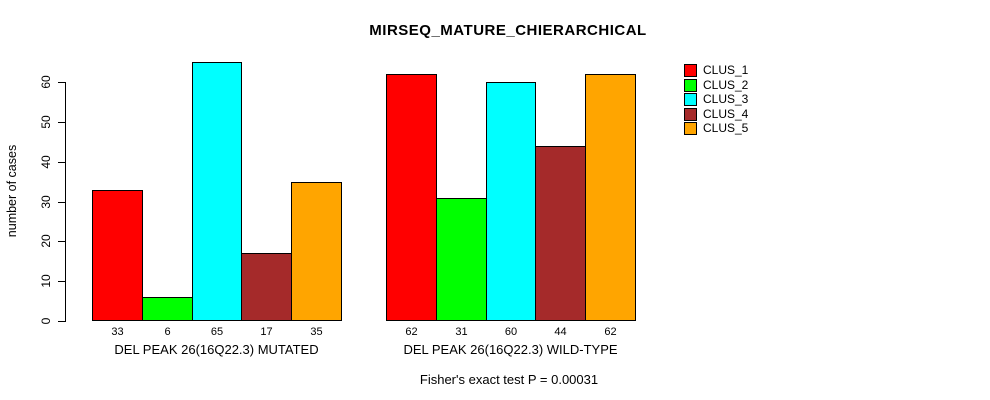  Describe the element at coordinates (217, 332) in the screenshot. I see `bar-value-label: 65` at that location.